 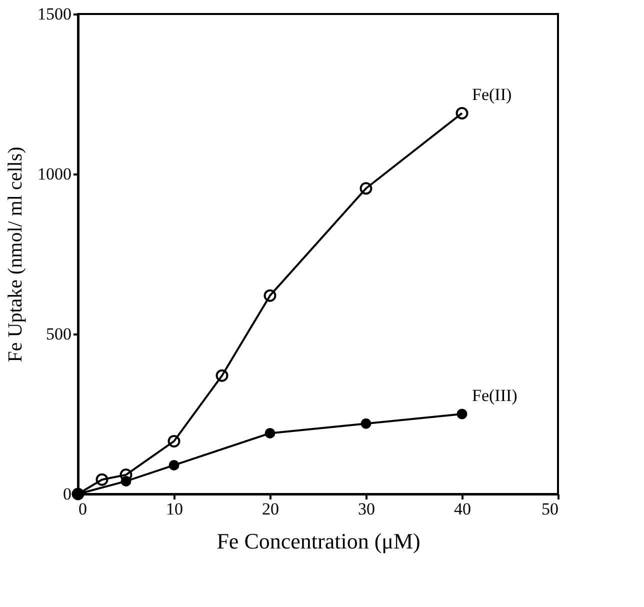 What do you see at coordinates (495, 395) in the screenshot?
I see `series-label: Fe(III)` at bounding box center [495, 395].